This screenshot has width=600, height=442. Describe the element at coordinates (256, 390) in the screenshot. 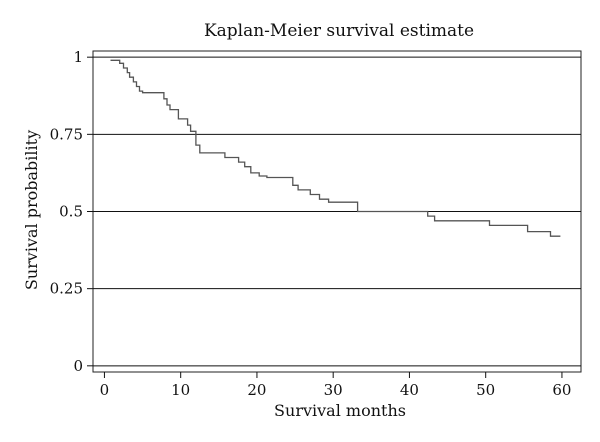

I see `x-tick-label: 20` at that location.